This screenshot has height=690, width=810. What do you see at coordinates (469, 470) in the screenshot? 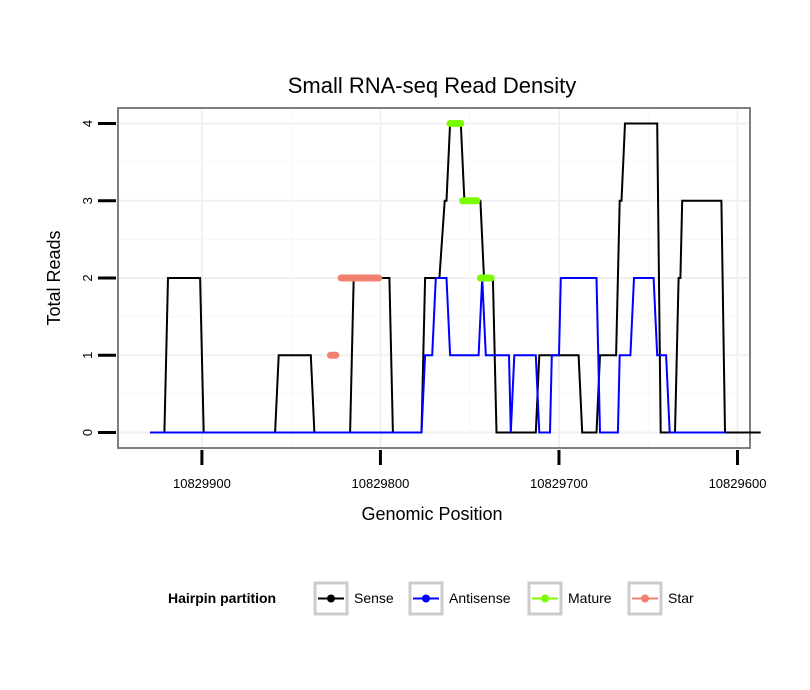
I see `x-axis: 10829900 10829800 10829700 10829600` at bounding box center [469, 470].